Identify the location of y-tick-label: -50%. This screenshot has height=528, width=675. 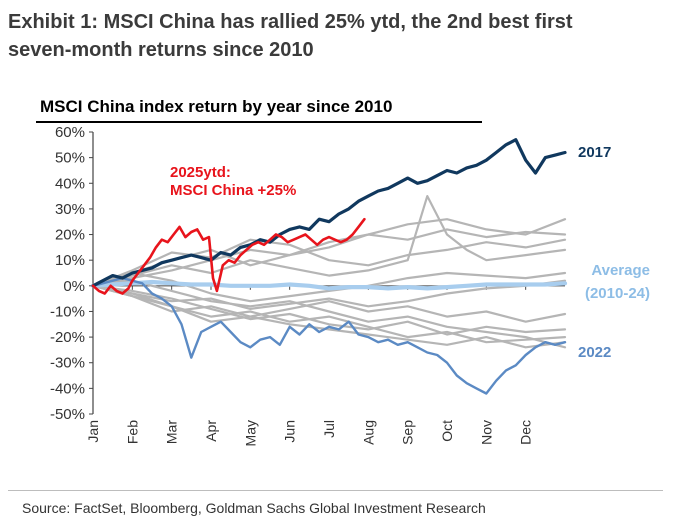
(67, 414).